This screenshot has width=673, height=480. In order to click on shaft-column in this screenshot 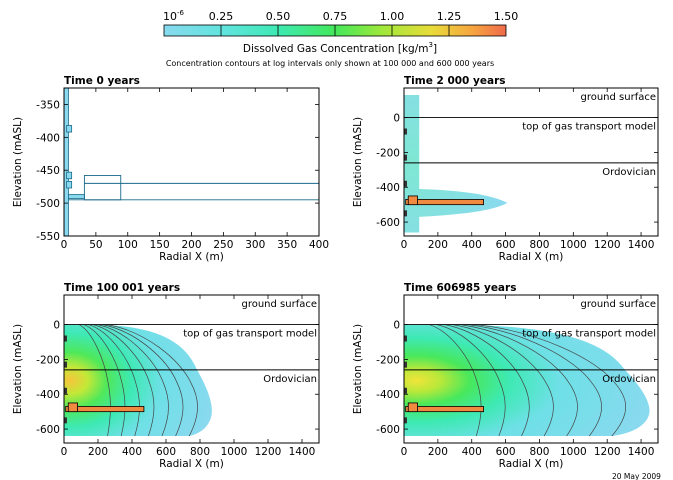, I will do `click(66, 162)`.